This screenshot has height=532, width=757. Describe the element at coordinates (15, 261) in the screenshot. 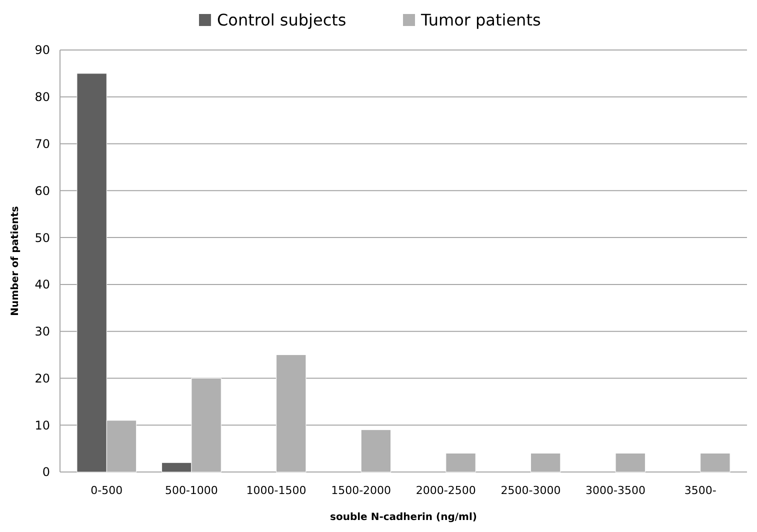

I see `y-axis-title: Number of patients` at that location.